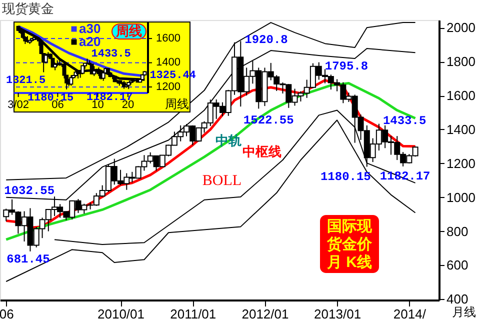 Image resolution: width=480 pixels, height=320 pixels. What do you see at coordinates (98, 105) in the screenshot?
I see `x-tick-label: 10` at bounding box center [98, 105].